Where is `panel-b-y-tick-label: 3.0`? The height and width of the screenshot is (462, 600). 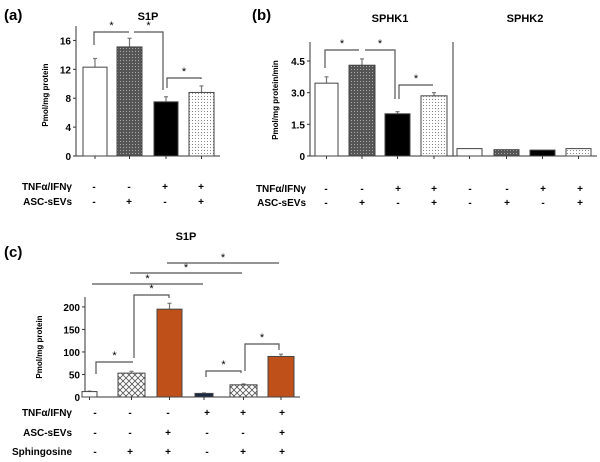 panel-b-y-tick-label: 3.0 is located at coordinates (298, 94).